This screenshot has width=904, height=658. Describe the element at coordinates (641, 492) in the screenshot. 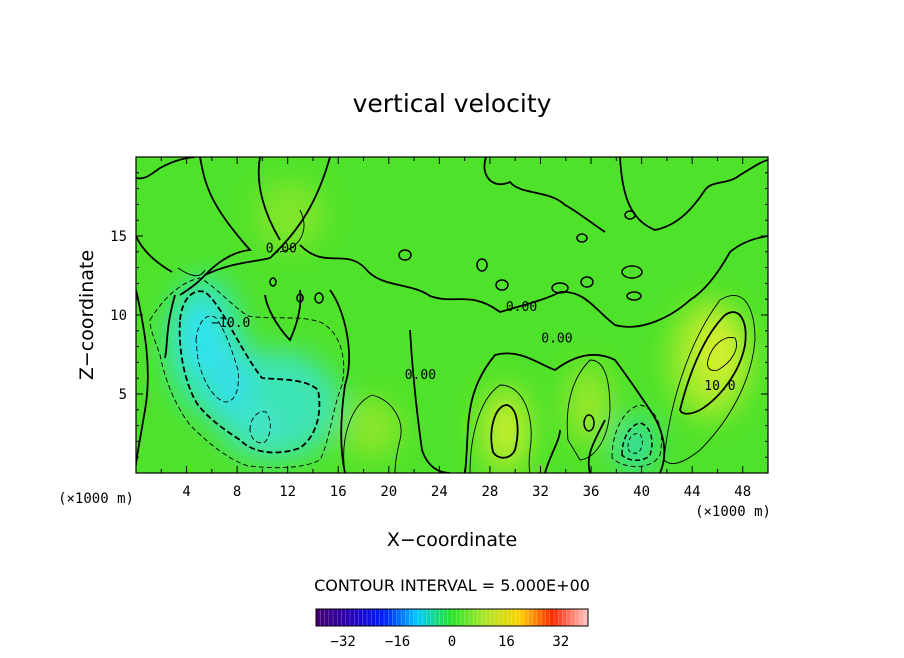

I see `x-tick-label: 40` at that location.